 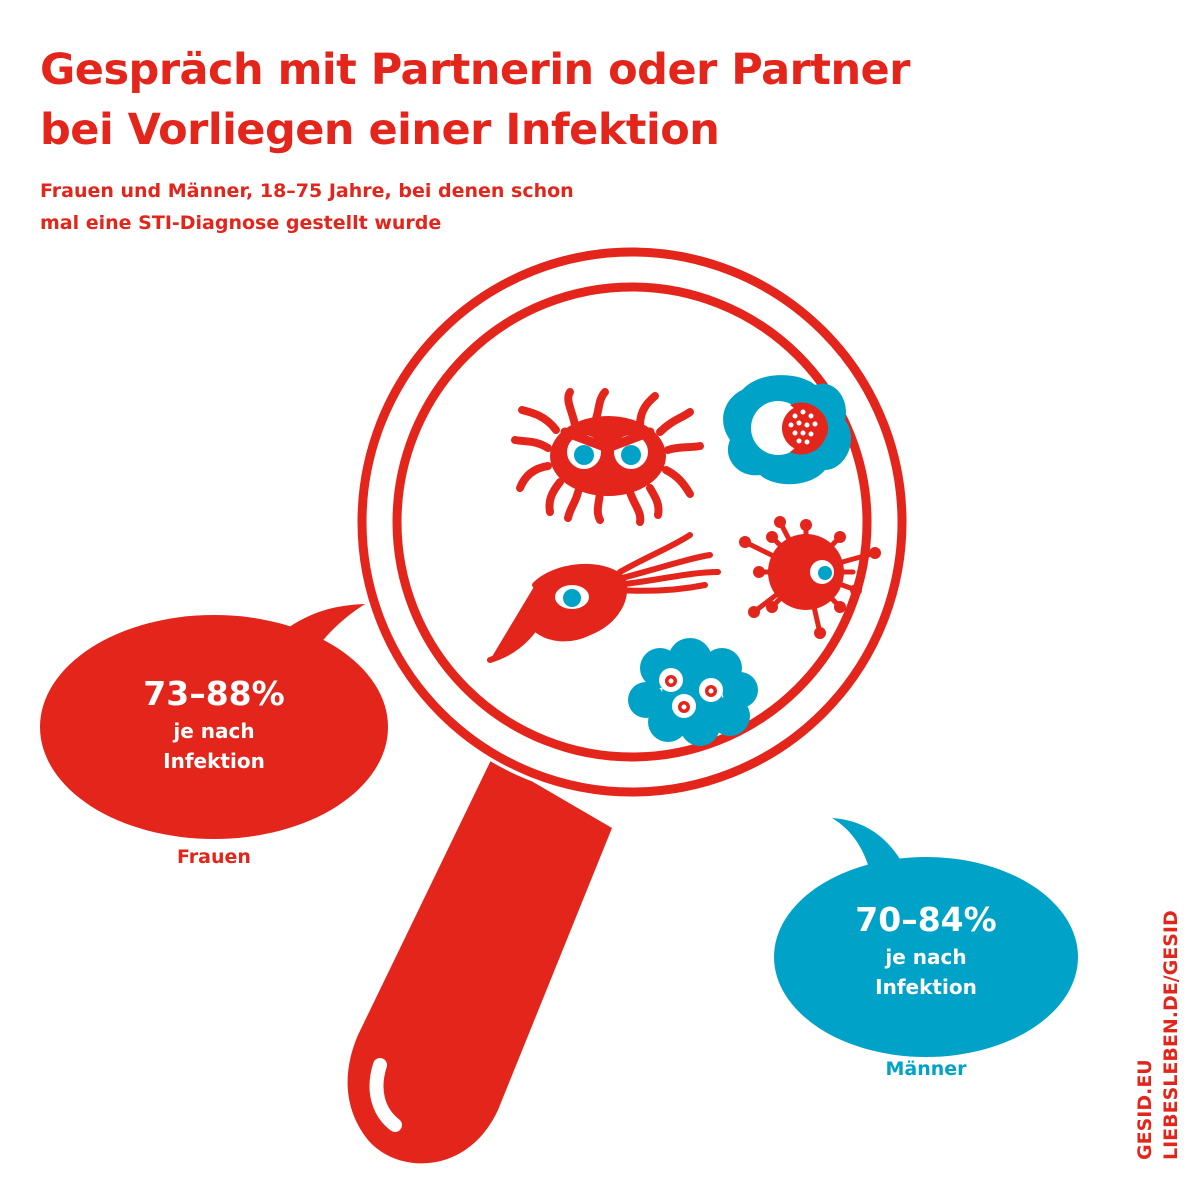 What do you see at coordinates (926, 1069) in the screenshot?
I see `men-label: Männer` at bounding box center [926, 1069].